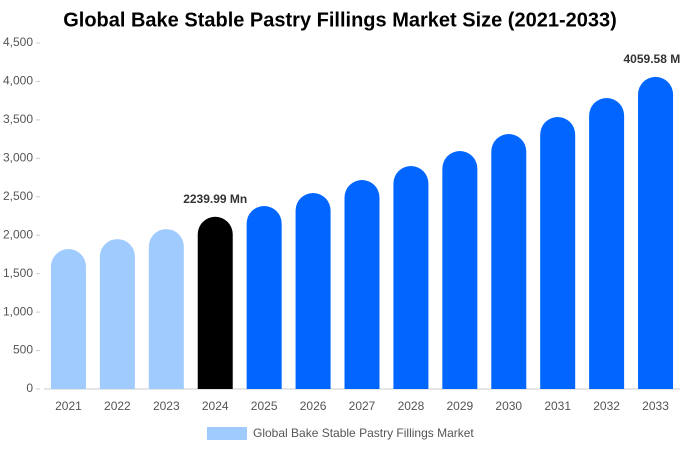 This screenshot has height=450, width=680. What do you see at coordinates (606, 406) in the screenshot?
I see `x-tick-label: 2032` at bounding box center [606, 406].